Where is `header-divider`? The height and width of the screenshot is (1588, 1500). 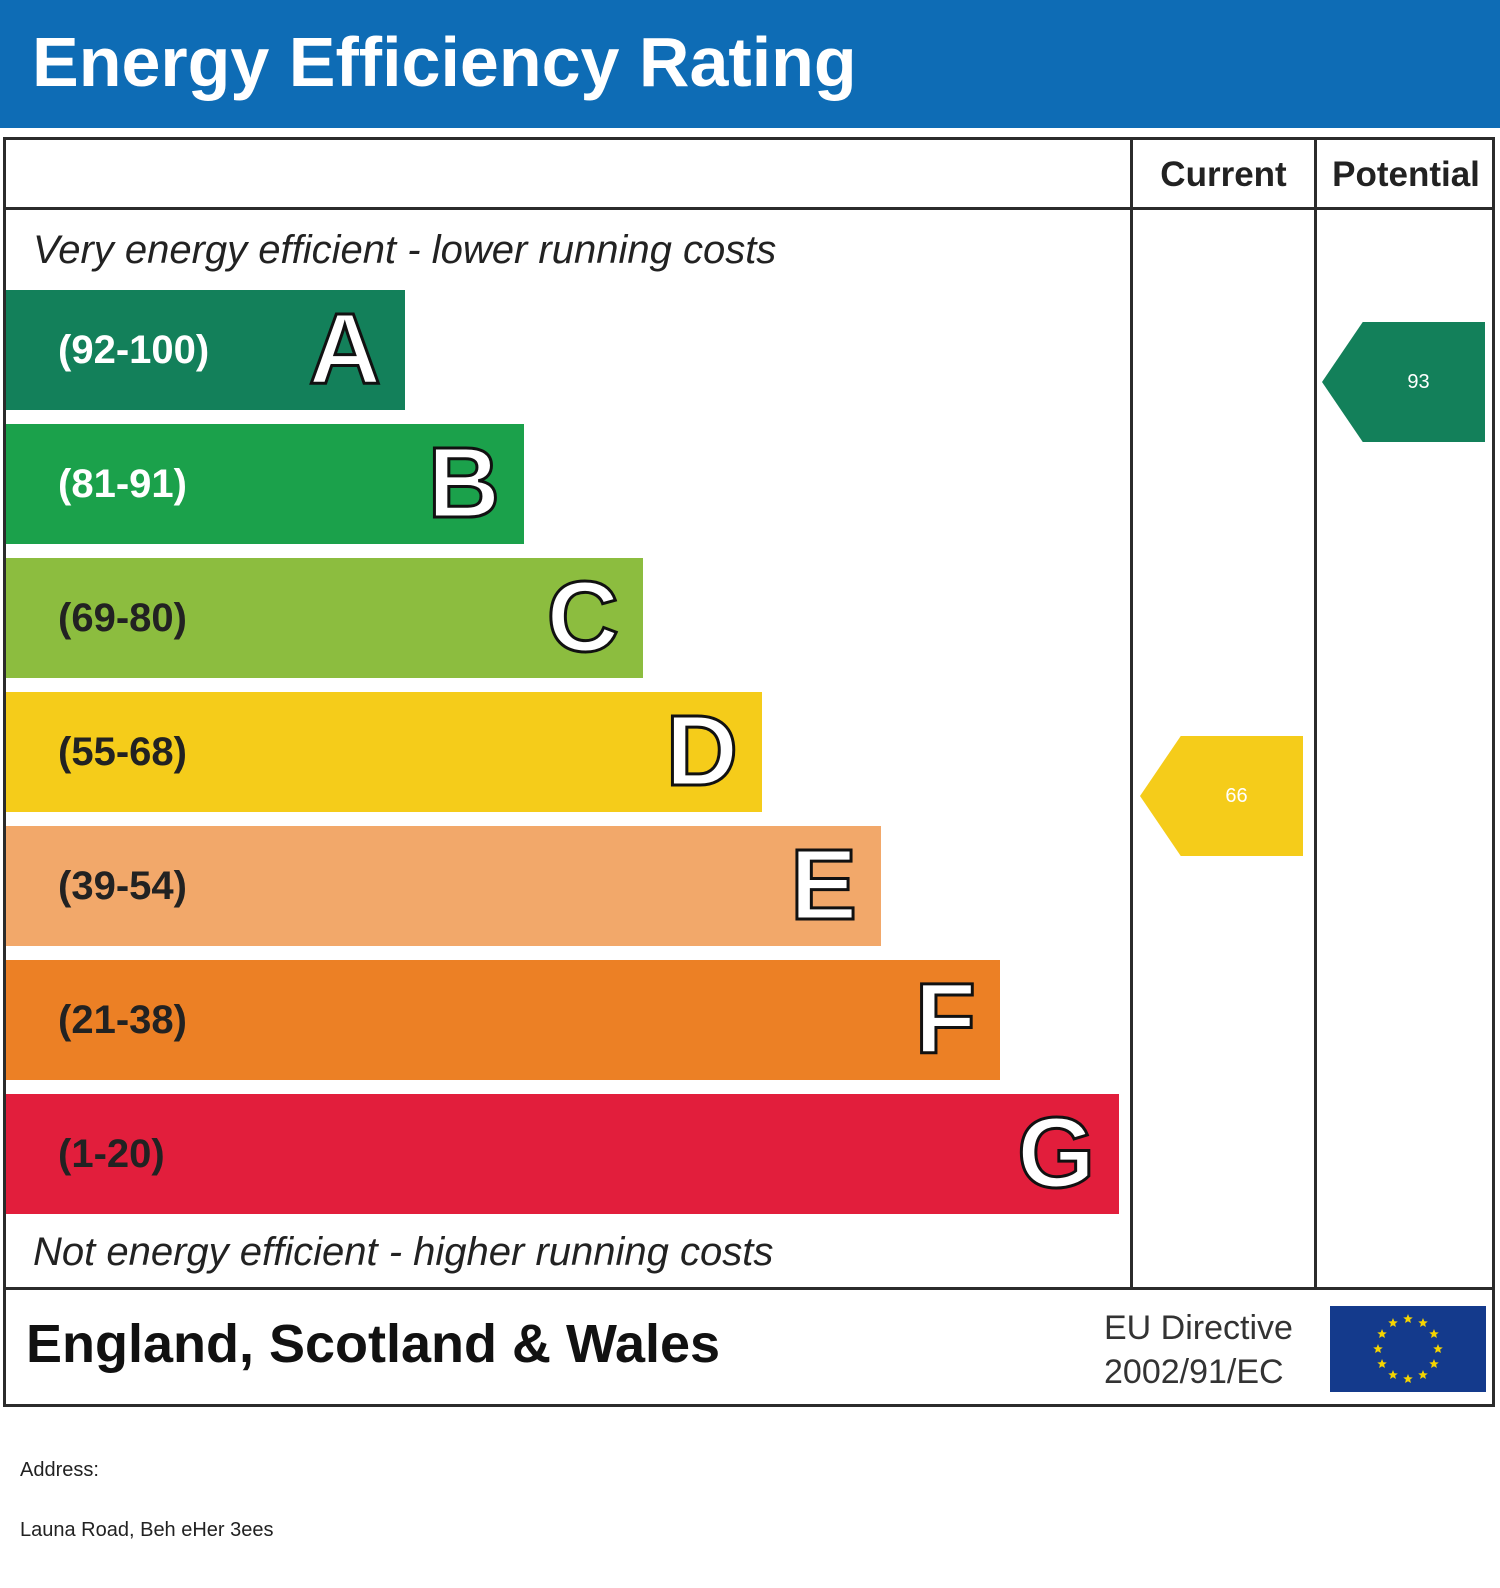 header-divider is located at coordinates (749, 208).